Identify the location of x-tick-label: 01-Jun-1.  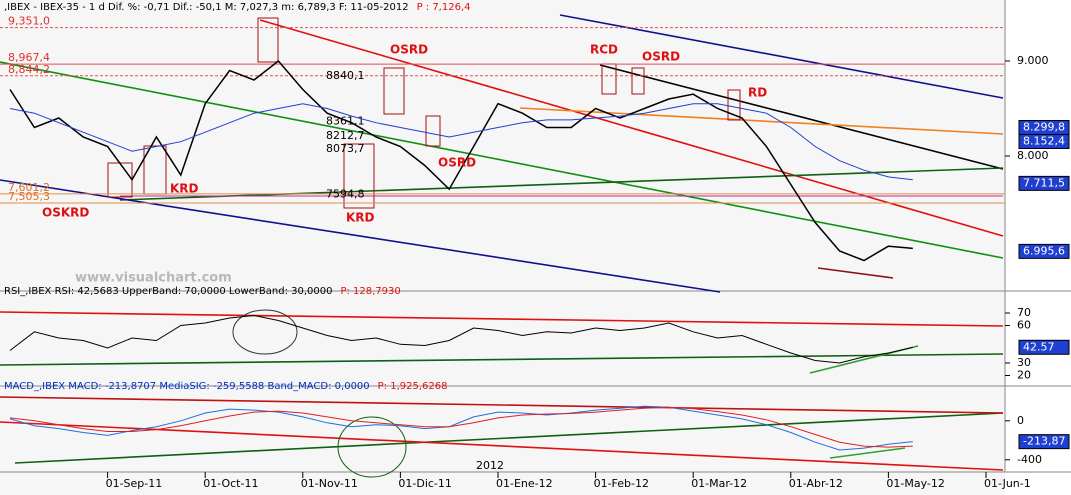
(1007, 483).